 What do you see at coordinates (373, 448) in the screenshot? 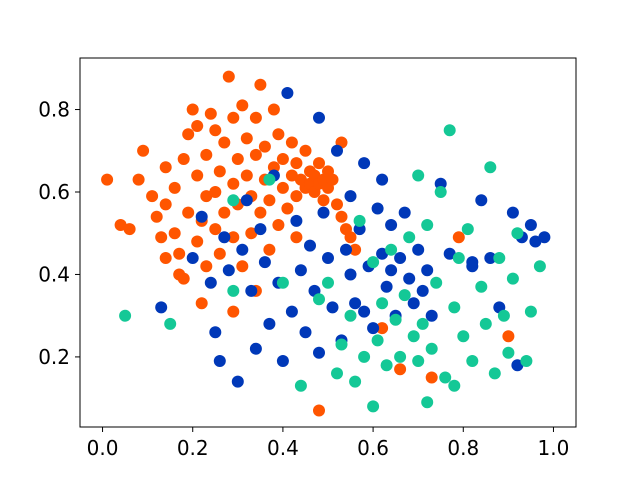
I see `x-tick-label: 0.6` at bounding box center [373, 448].